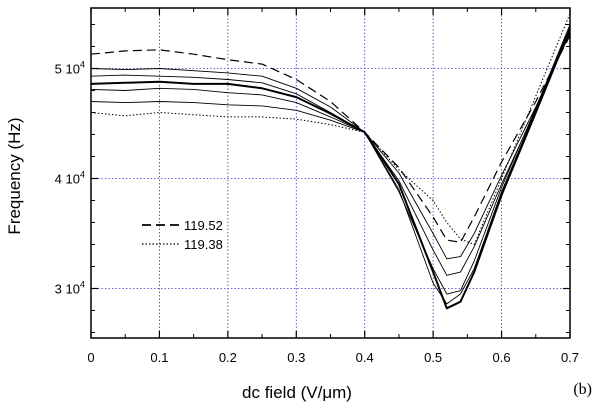  I want to click on y-tick-mantissa: 5 10, so click(67, 69).